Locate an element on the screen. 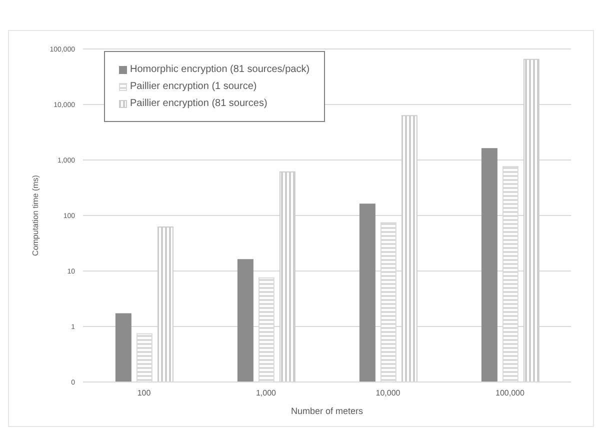  legend-label: Paillier encryption (1 source) is located at coordinates (193, 86).